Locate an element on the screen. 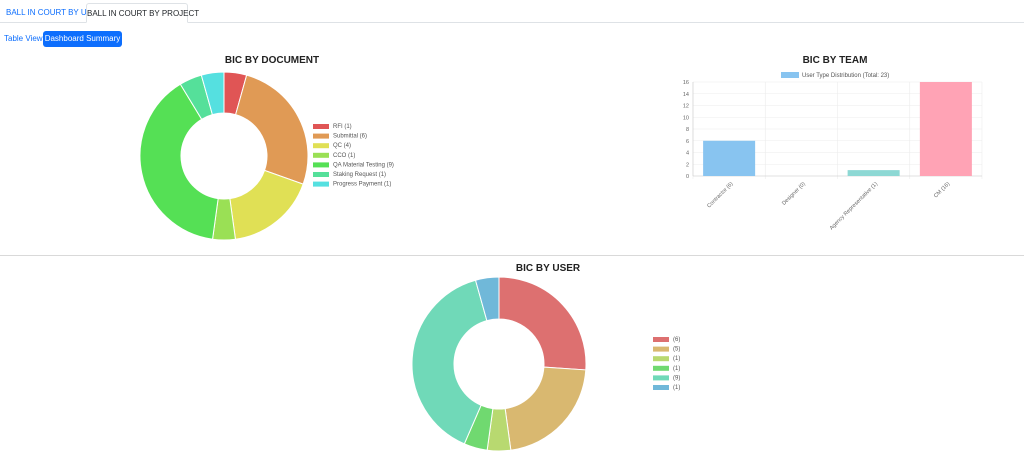 The image size is (1024, 458). document-legend-label-6: Progress Payment (1) is located at coordinates (362, 185).